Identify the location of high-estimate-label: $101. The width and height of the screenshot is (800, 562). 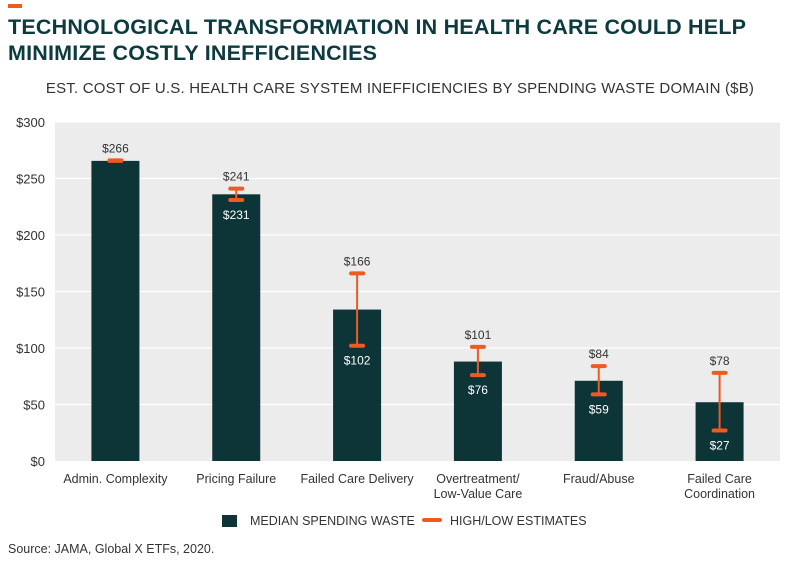
(478, 335).